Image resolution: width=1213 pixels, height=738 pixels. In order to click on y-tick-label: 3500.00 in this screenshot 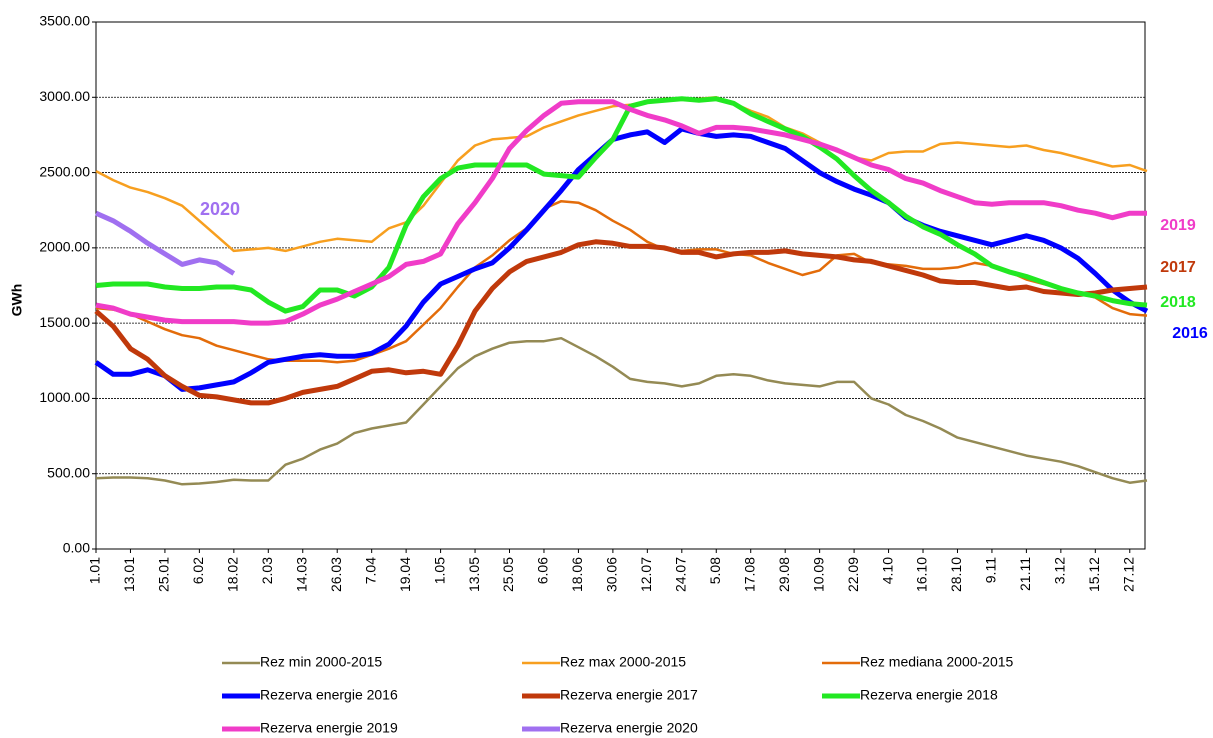, I will do `click(64, 21)`.